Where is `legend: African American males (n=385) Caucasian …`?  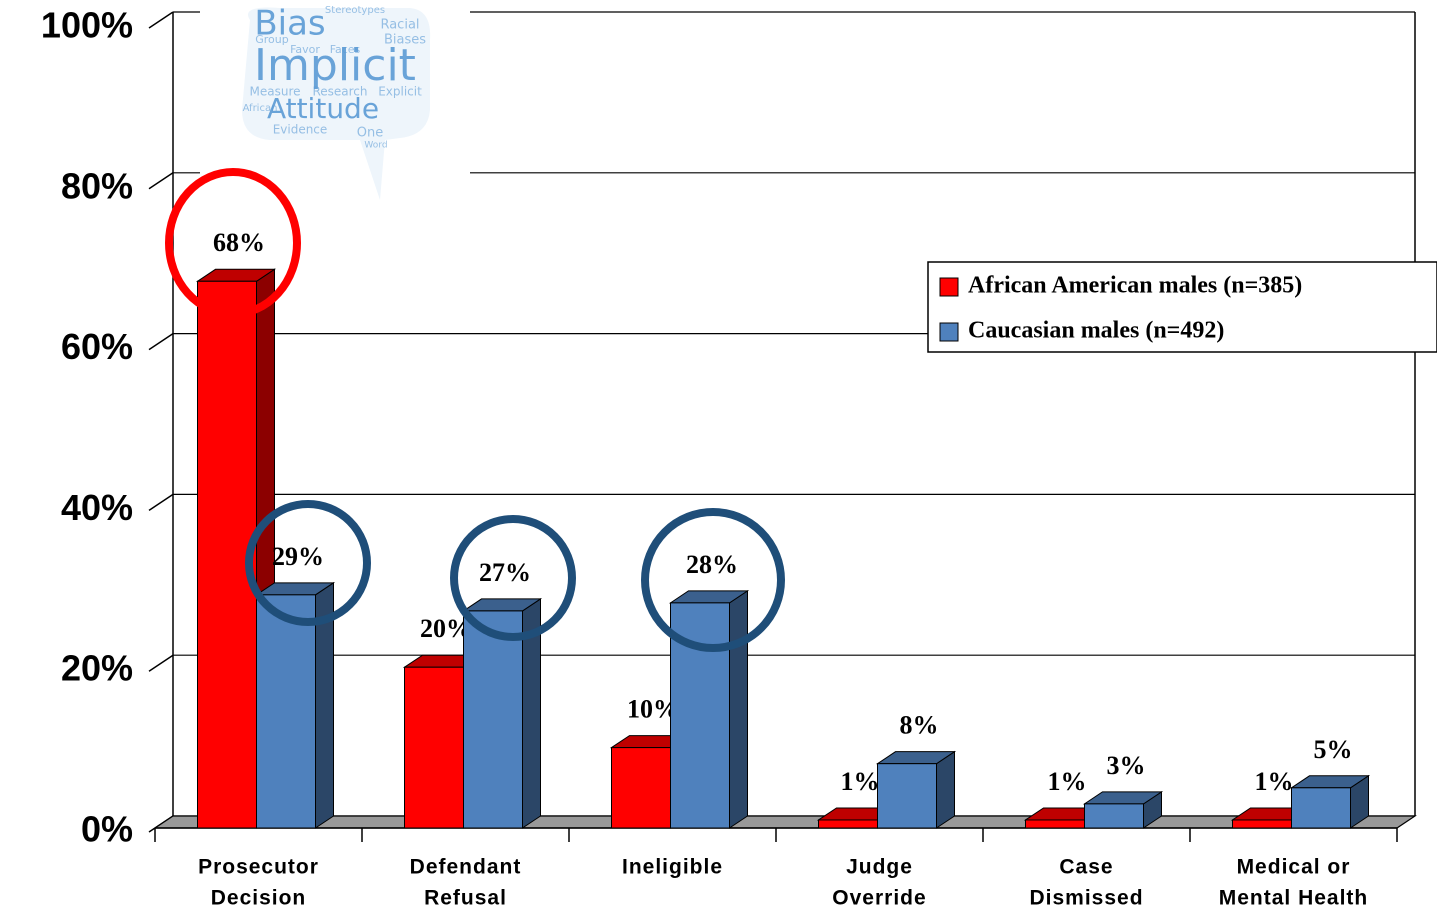 legend: African American males (n=385) Caucasian … is located at coordinates (1182, 307).